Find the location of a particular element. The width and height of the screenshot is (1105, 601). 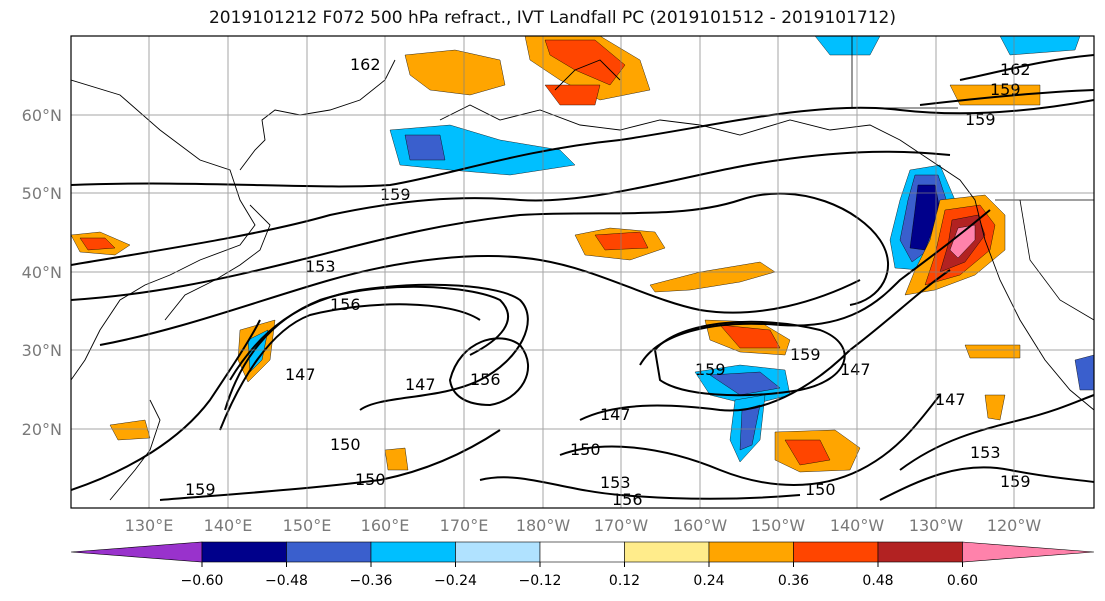

lon-label: 130°W is located at coordinates (936, 525).